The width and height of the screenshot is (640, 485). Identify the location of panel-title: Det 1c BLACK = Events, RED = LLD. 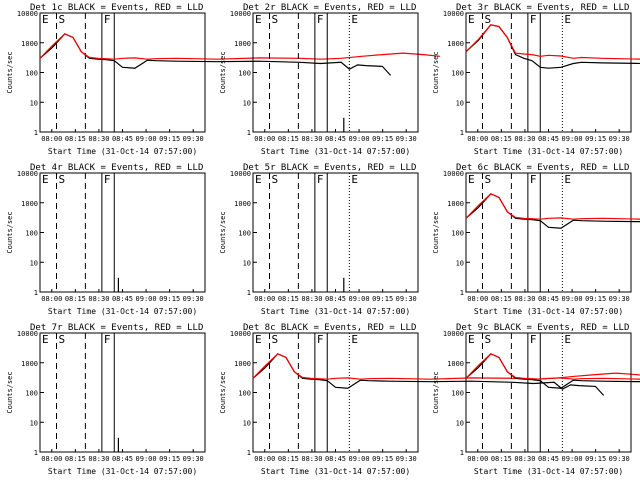
(116, 8).